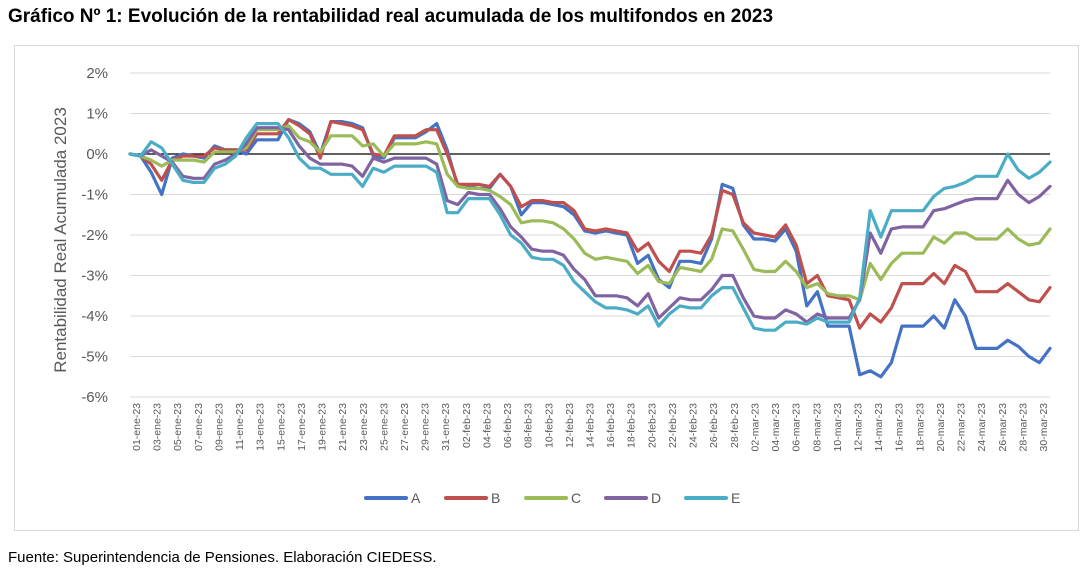 This screenshot has width=1091, height=575. What do you see at coordinates (817, 427) in the screenshot?
I see `x-tick-label: 08-mar-23` at bounding box center [817, 427].